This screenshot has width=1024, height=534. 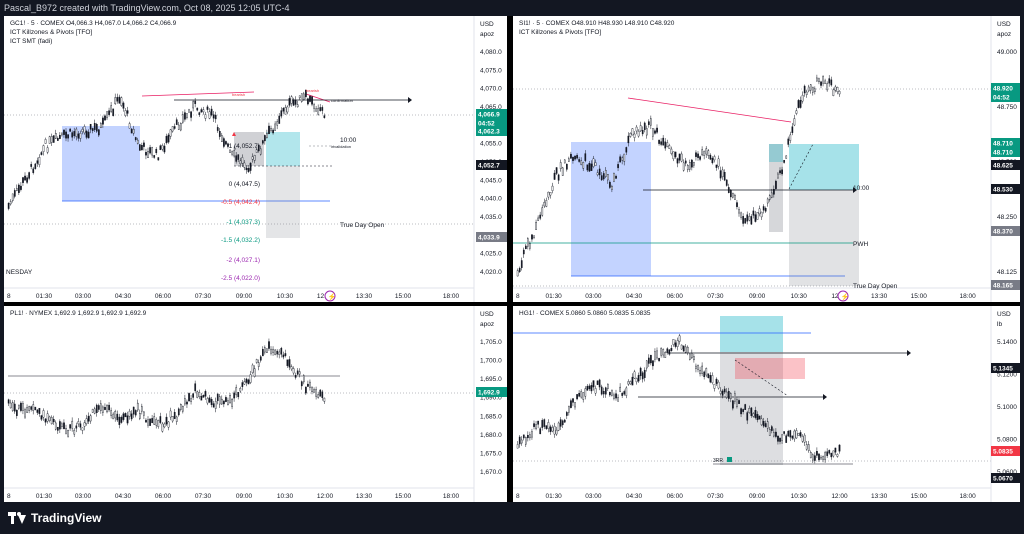 What do you see at coordinates (330, 296) in the screenshot?
I see `lightning-icon` at bounding box center [330, 296].